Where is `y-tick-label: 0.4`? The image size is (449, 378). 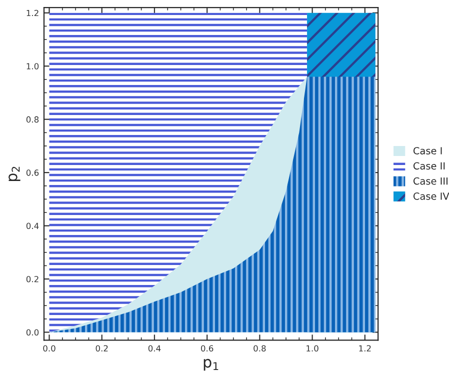
y-tick-label: 0.4 is located at coordinates (32, 226).